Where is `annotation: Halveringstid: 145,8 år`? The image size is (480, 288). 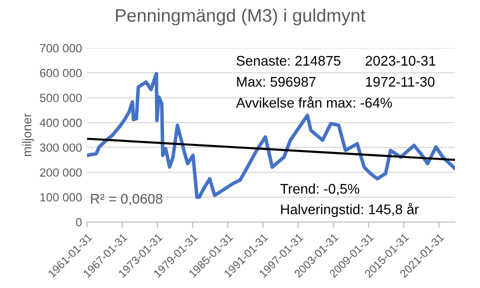 annotation: Halveringstid: 145,8 år is located at coordinates (350, 210).